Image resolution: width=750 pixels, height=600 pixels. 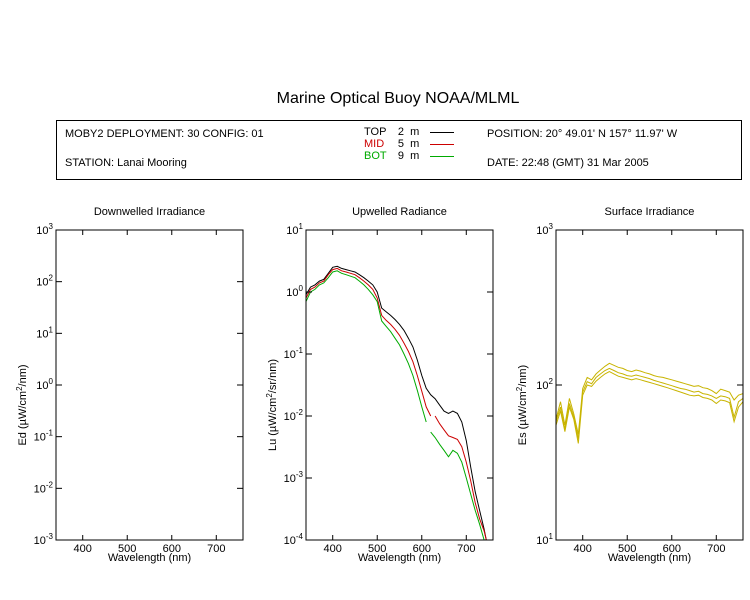 I want to click on depth-value-mid: 5, so click(x=400, y=144).